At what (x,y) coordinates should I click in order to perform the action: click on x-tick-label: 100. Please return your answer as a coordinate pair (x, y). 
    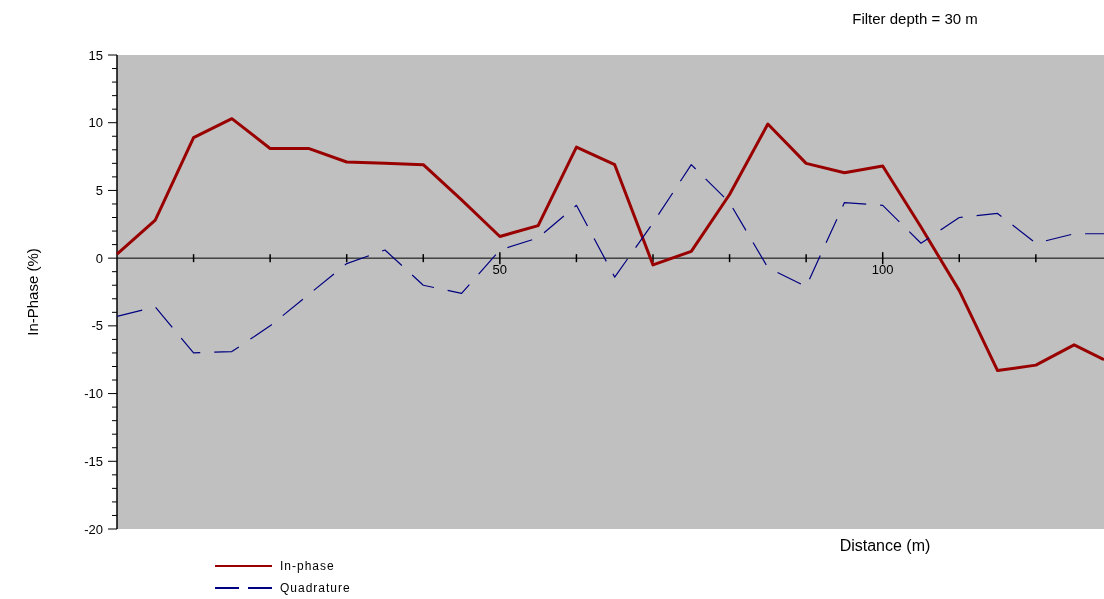
    Looking at the image, I should click on (882, 270).